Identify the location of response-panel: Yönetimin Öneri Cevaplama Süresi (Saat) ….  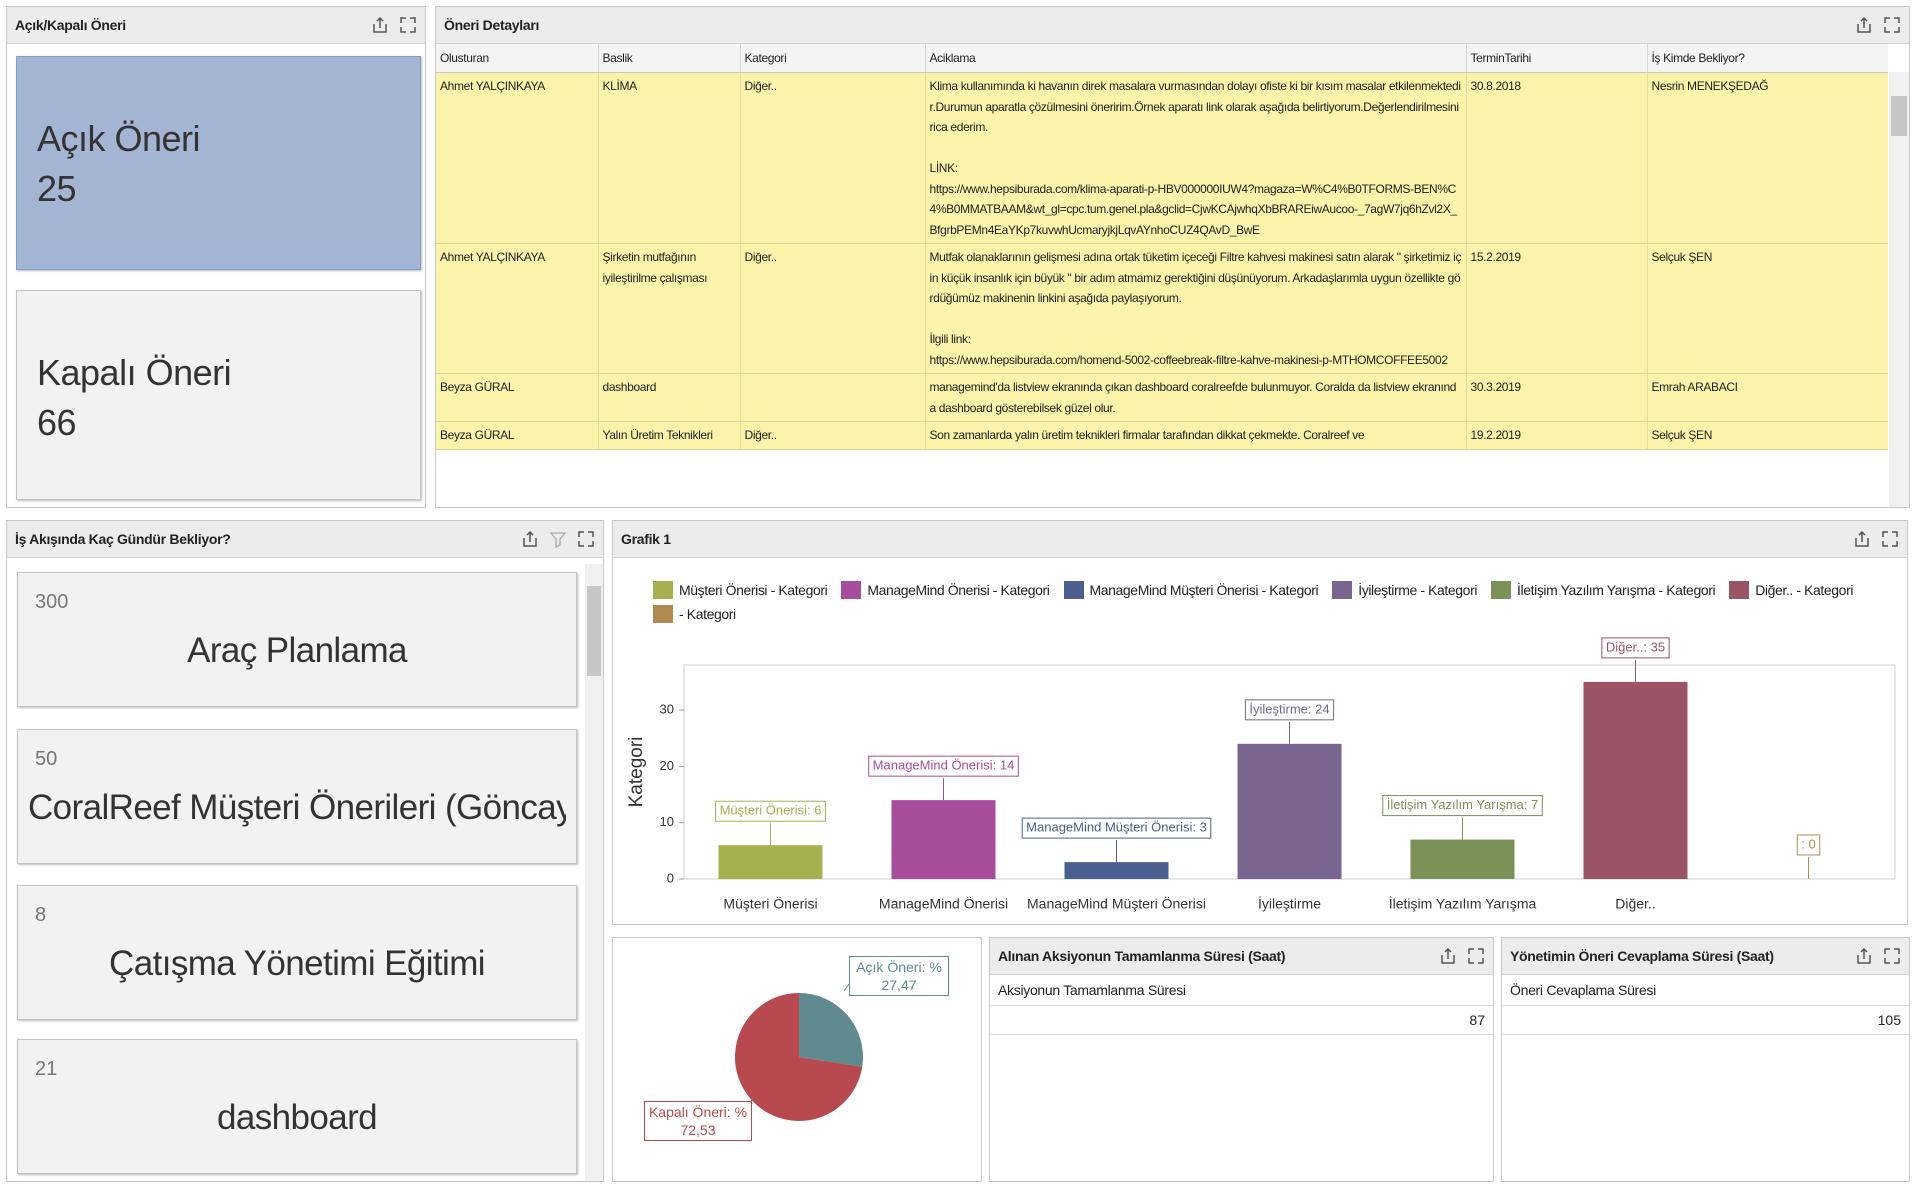
(1705, 1059).